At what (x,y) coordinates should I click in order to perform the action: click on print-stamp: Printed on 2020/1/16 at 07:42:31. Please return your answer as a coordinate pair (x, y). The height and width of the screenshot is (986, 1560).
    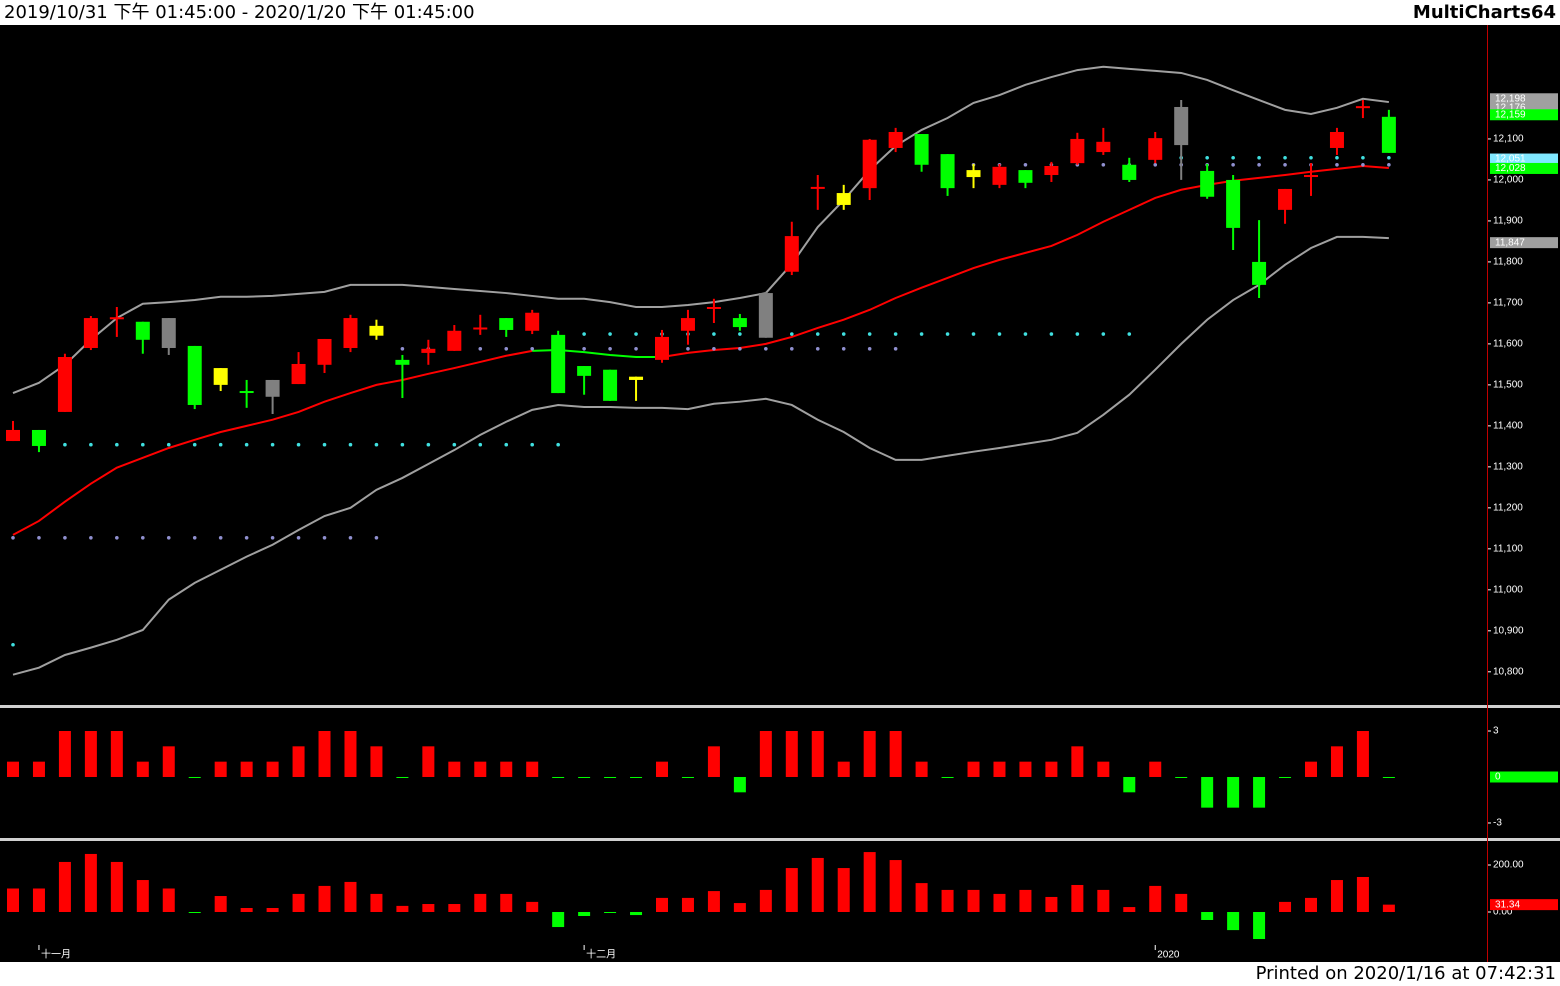
    Looking at the image, I should click on (1406, 973).